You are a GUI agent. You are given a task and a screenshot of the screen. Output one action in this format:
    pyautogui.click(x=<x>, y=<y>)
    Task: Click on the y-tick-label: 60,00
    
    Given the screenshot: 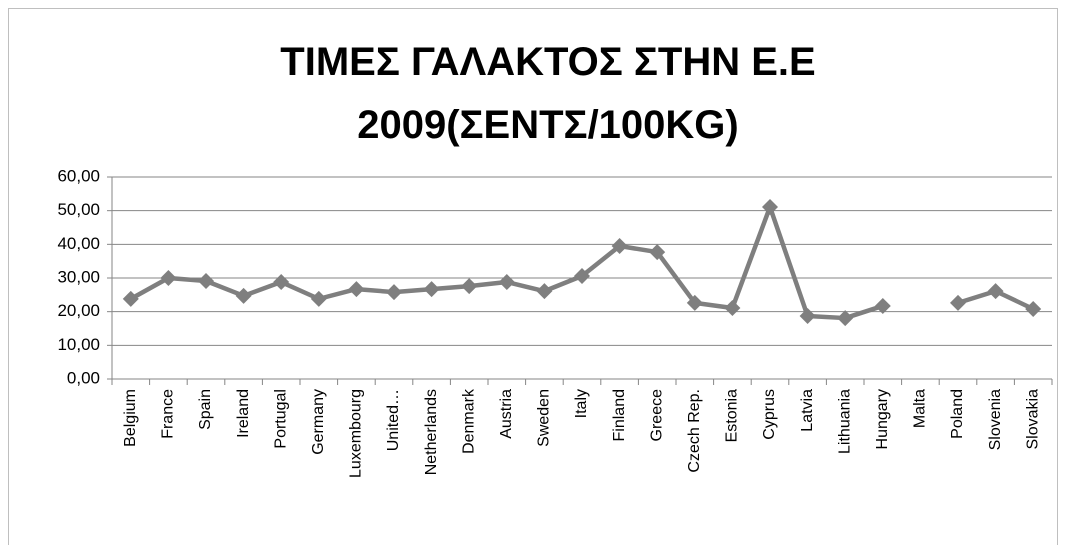 What is the action you would take?
    pyautogui.click(x=78, y=175)
    